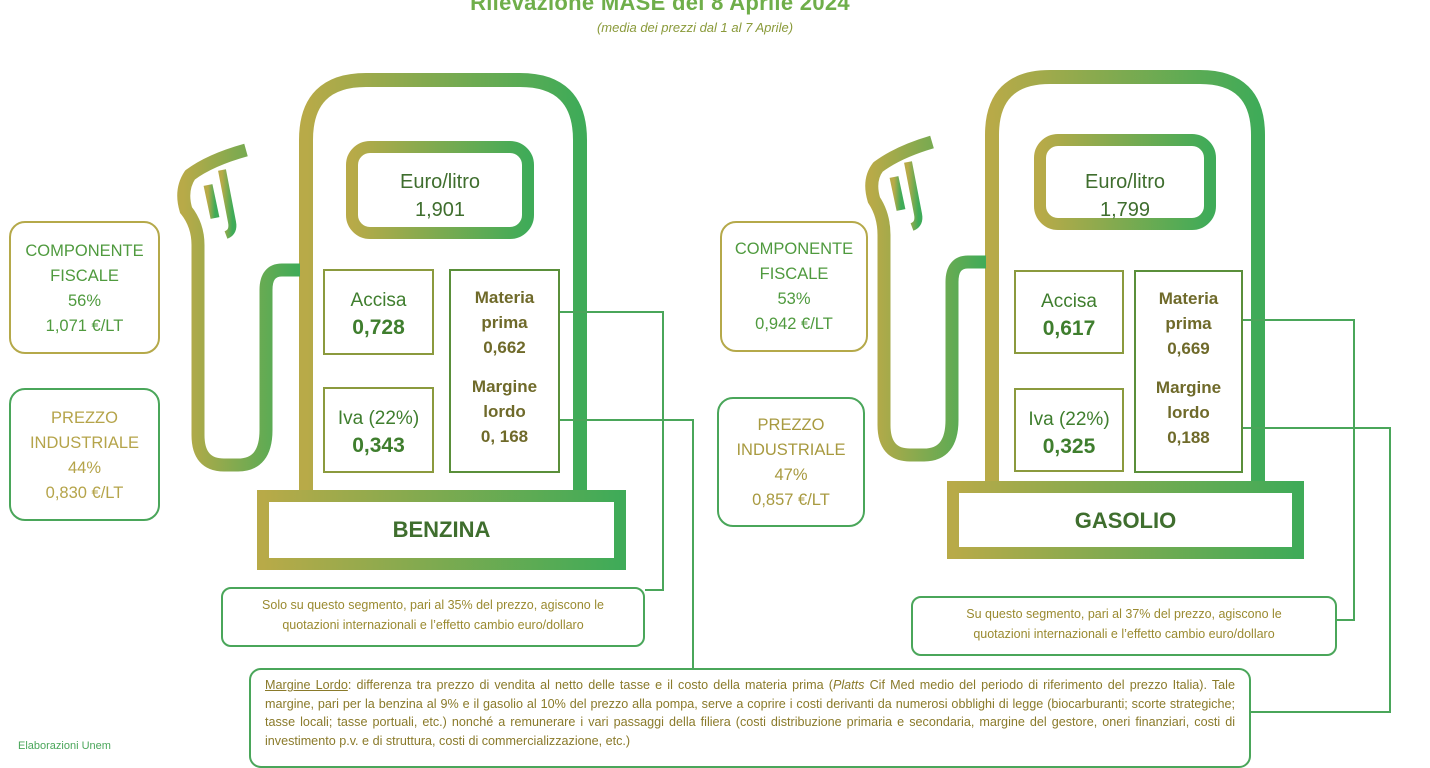 The image size is (1430, 768). I want to click on fiscal-value: 1,071 €/LT, so click(84, 326).